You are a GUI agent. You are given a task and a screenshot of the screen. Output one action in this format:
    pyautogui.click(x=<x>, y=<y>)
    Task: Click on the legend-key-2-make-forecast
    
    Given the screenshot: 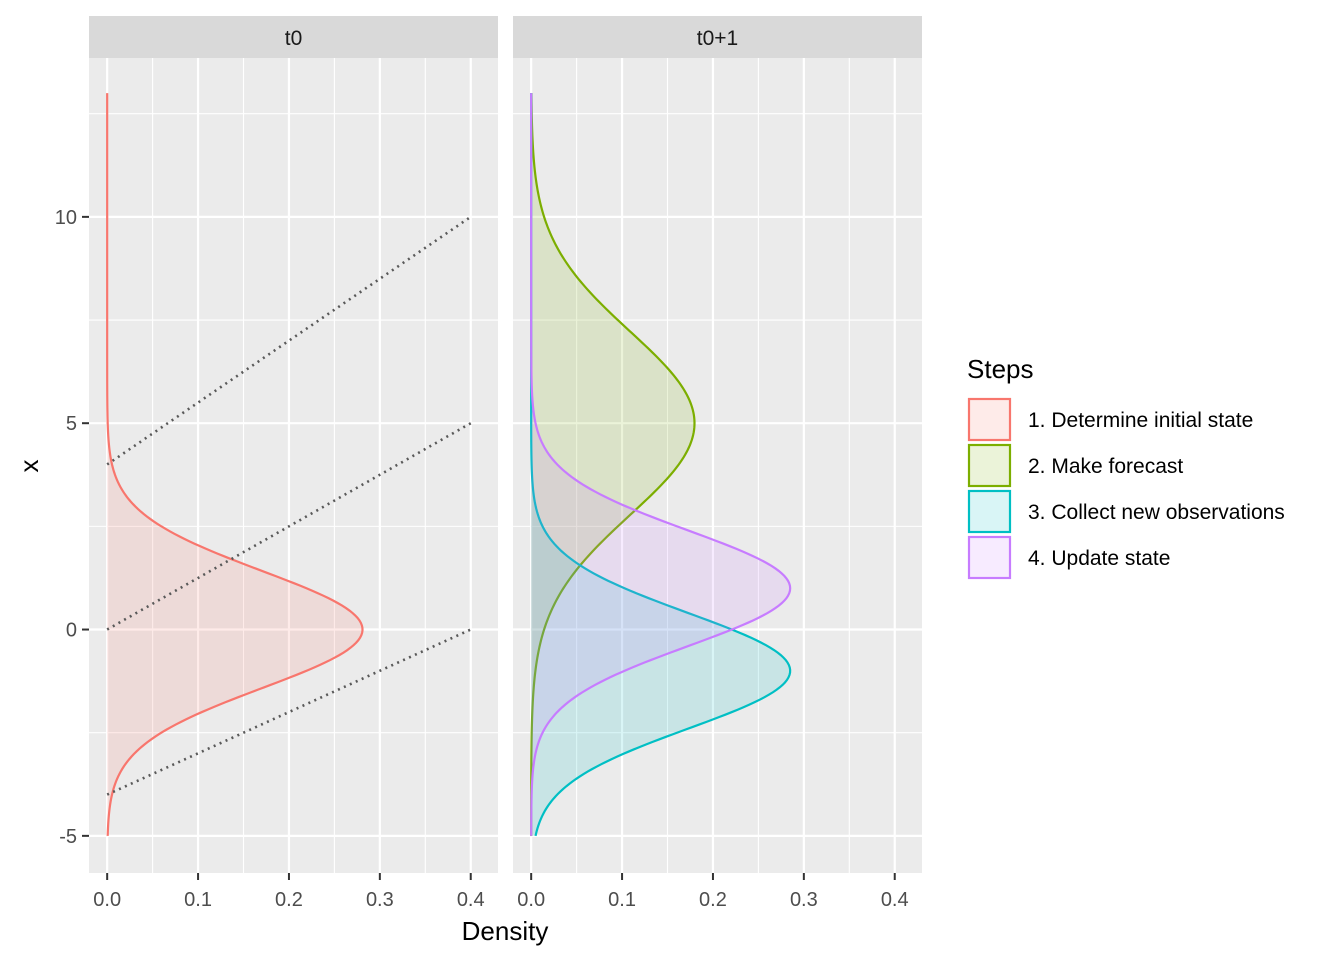 What is the action you would take?
    pyautogui.click(x=989, y=465)
    